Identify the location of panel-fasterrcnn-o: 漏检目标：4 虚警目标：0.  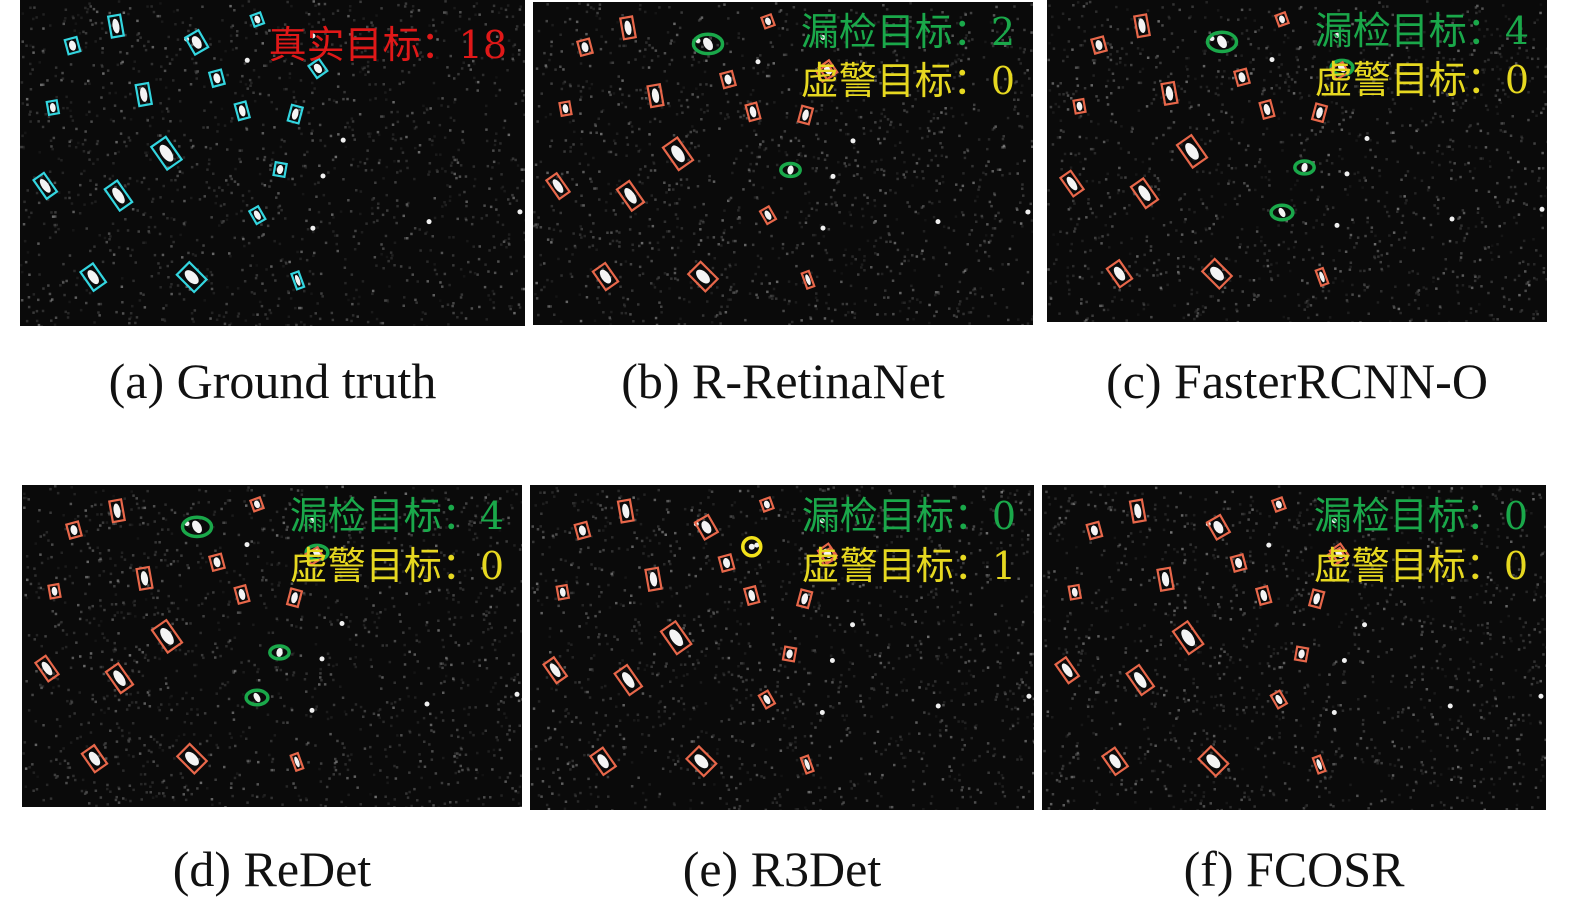
(1297, 161).